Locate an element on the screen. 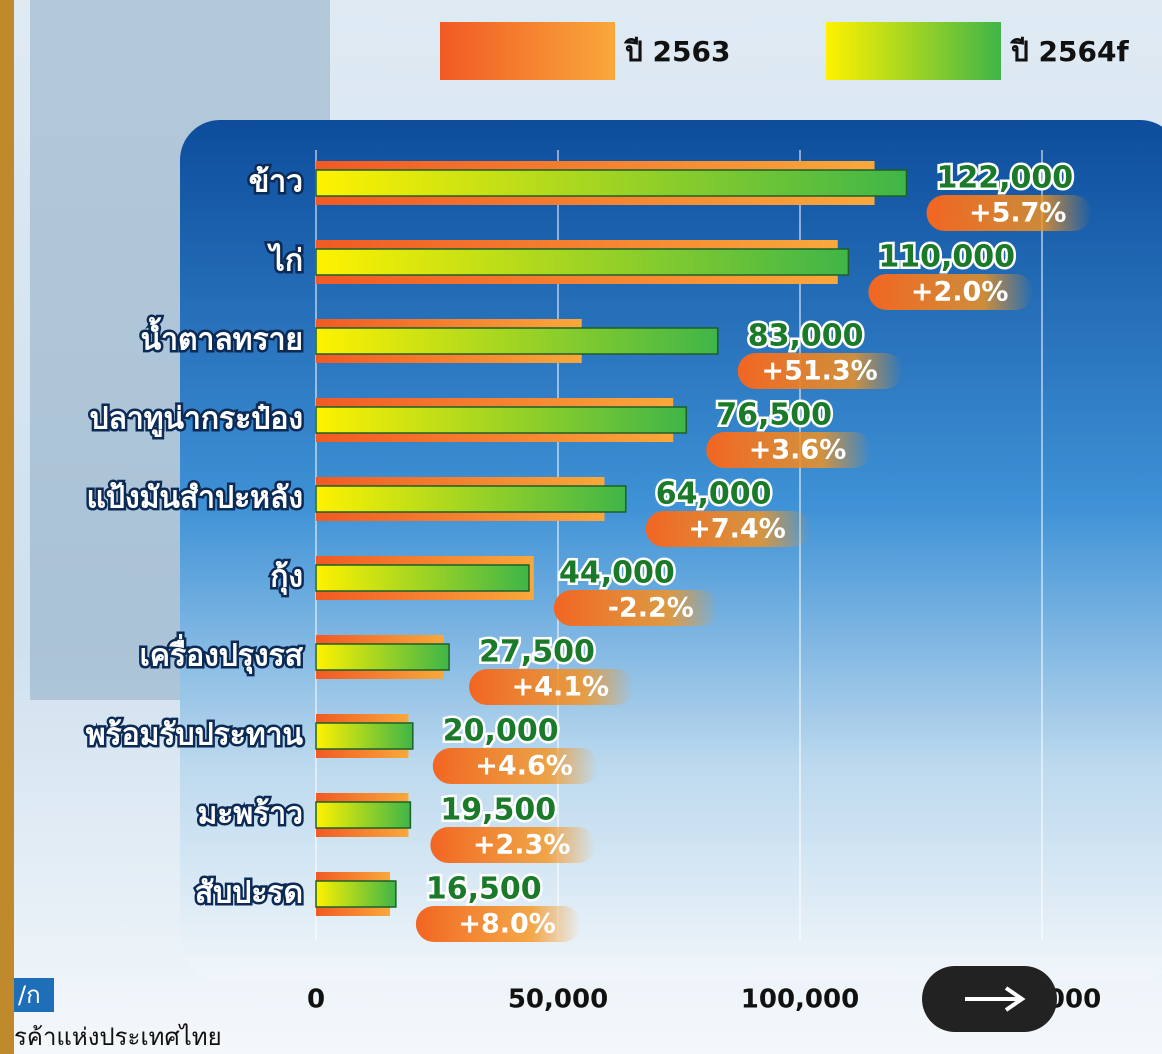  category-label: กุ้ง is located at coordinates (286, 578).